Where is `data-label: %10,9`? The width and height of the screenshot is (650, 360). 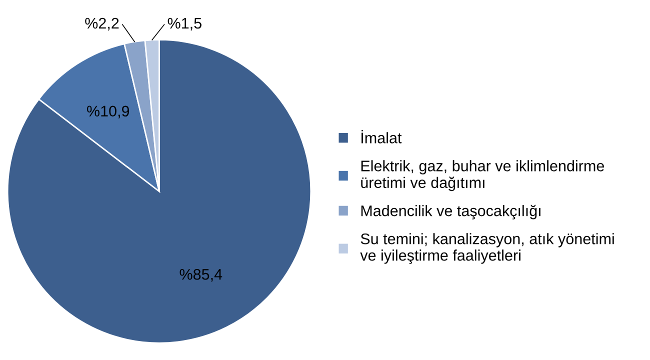
data-label: %10,9 is located at coordinates (108, 112).